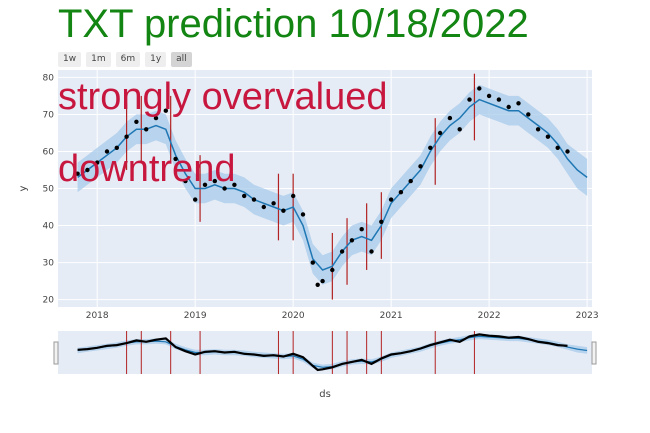 The height and width of the screenshot is (433, 650). Describe the element at coordinates (70, 59) in the screenshot. I see `range-button-1w: 1w` at that location.